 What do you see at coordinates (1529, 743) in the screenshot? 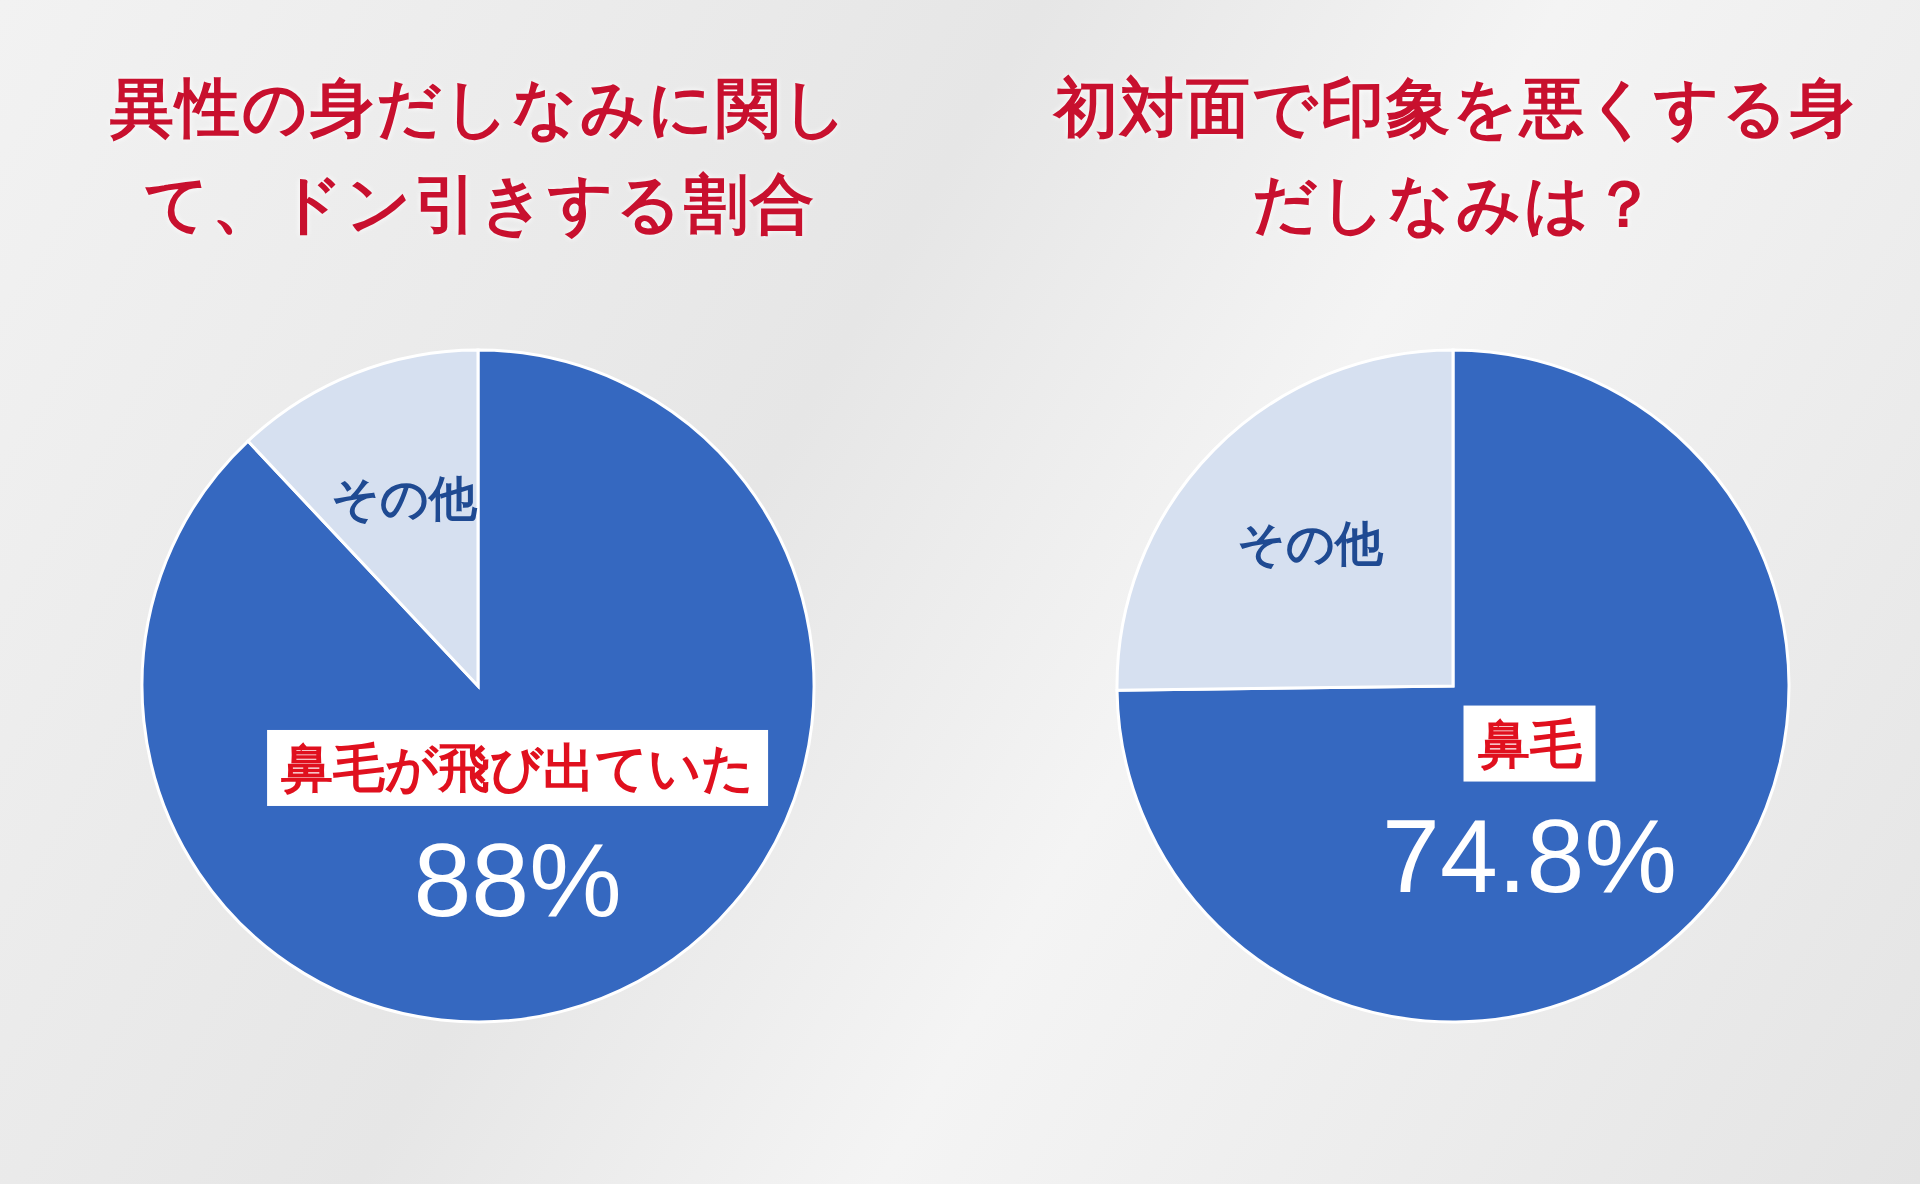
I see `slice-label: 鼻毛` at bounding box center [1529, 743].